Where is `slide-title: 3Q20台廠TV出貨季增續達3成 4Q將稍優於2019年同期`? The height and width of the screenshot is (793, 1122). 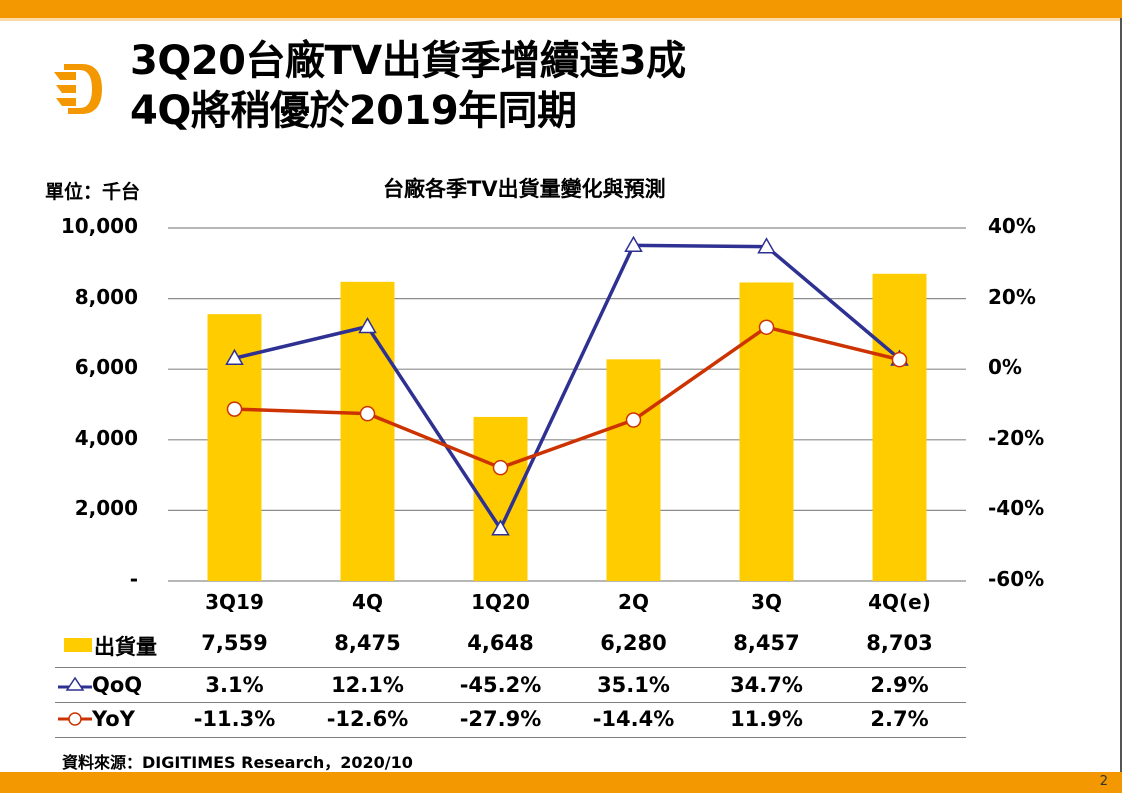 slide-title: 3Q20台廠TV出貨季增續達3成 4Q將稍優於2019年同期 is located at coordinates (408, 86).